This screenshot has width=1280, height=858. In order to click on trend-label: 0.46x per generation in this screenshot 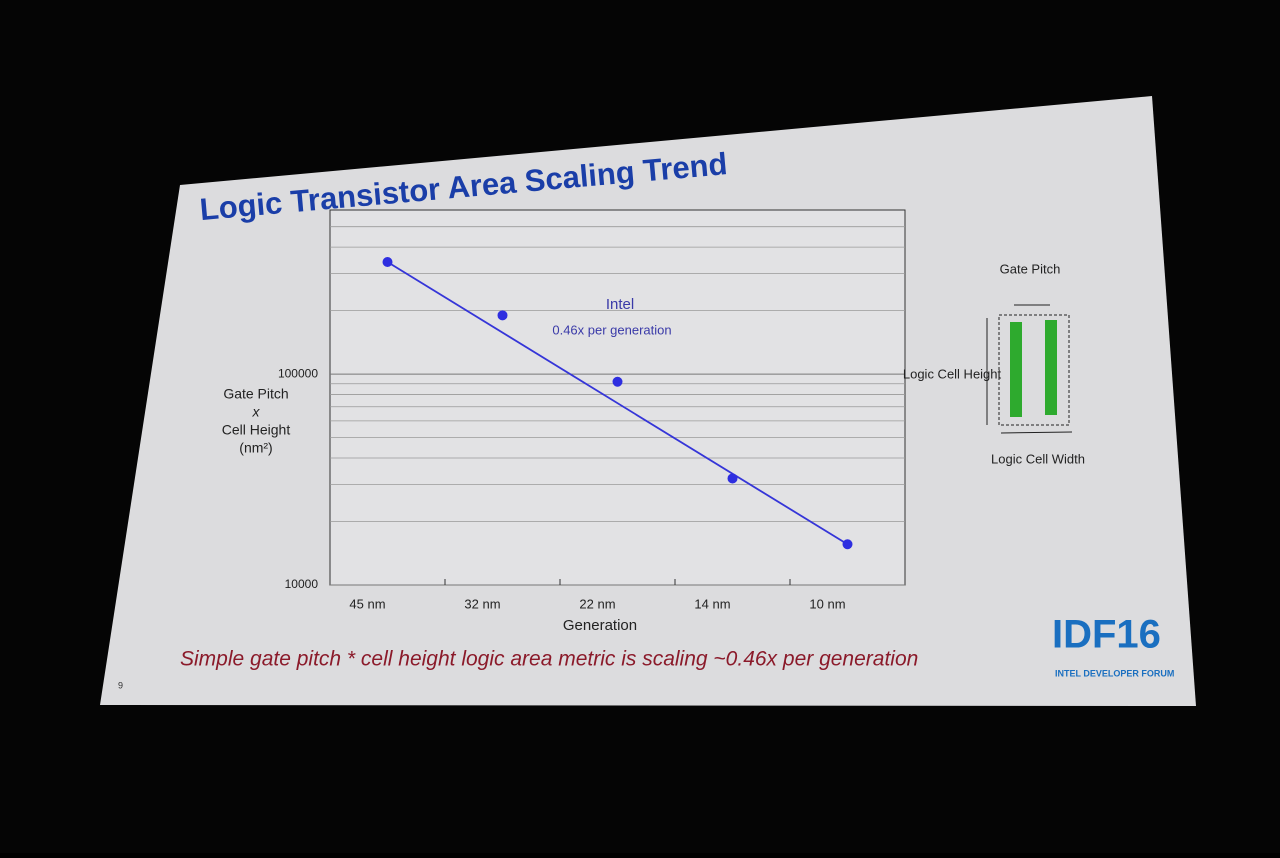, I will do `click(611, 329)`.